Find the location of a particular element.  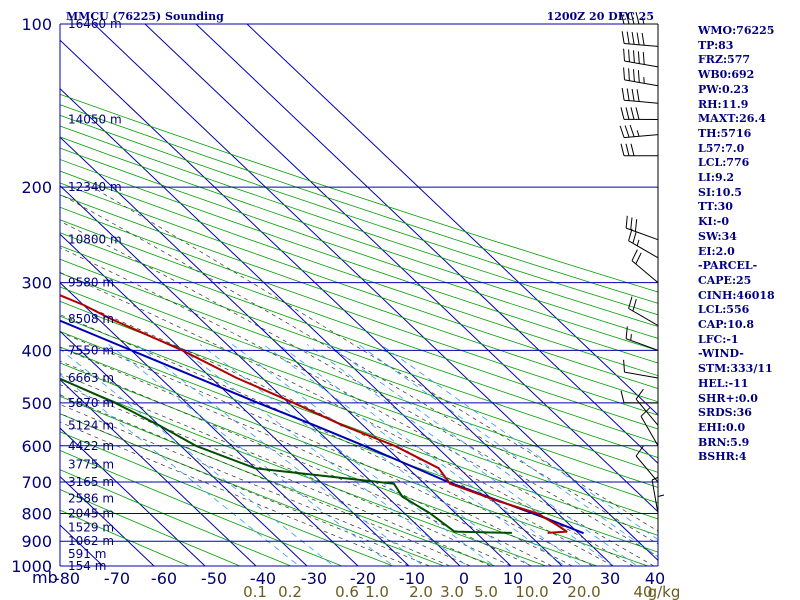

index-item: FRZ:577 is located at coordinates (724, 60).